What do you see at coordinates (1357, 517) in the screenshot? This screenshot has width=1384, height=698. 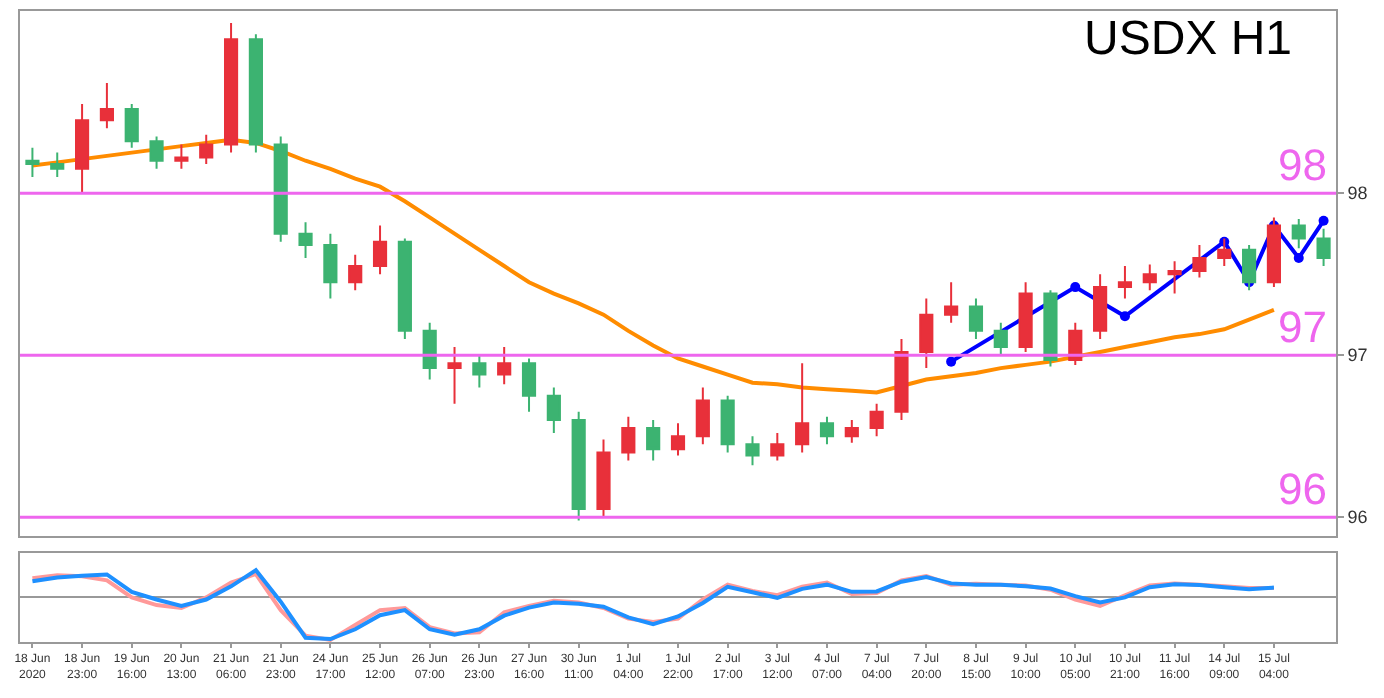 I see `ref-line-label: 96` at bounding box center [1357, 517].